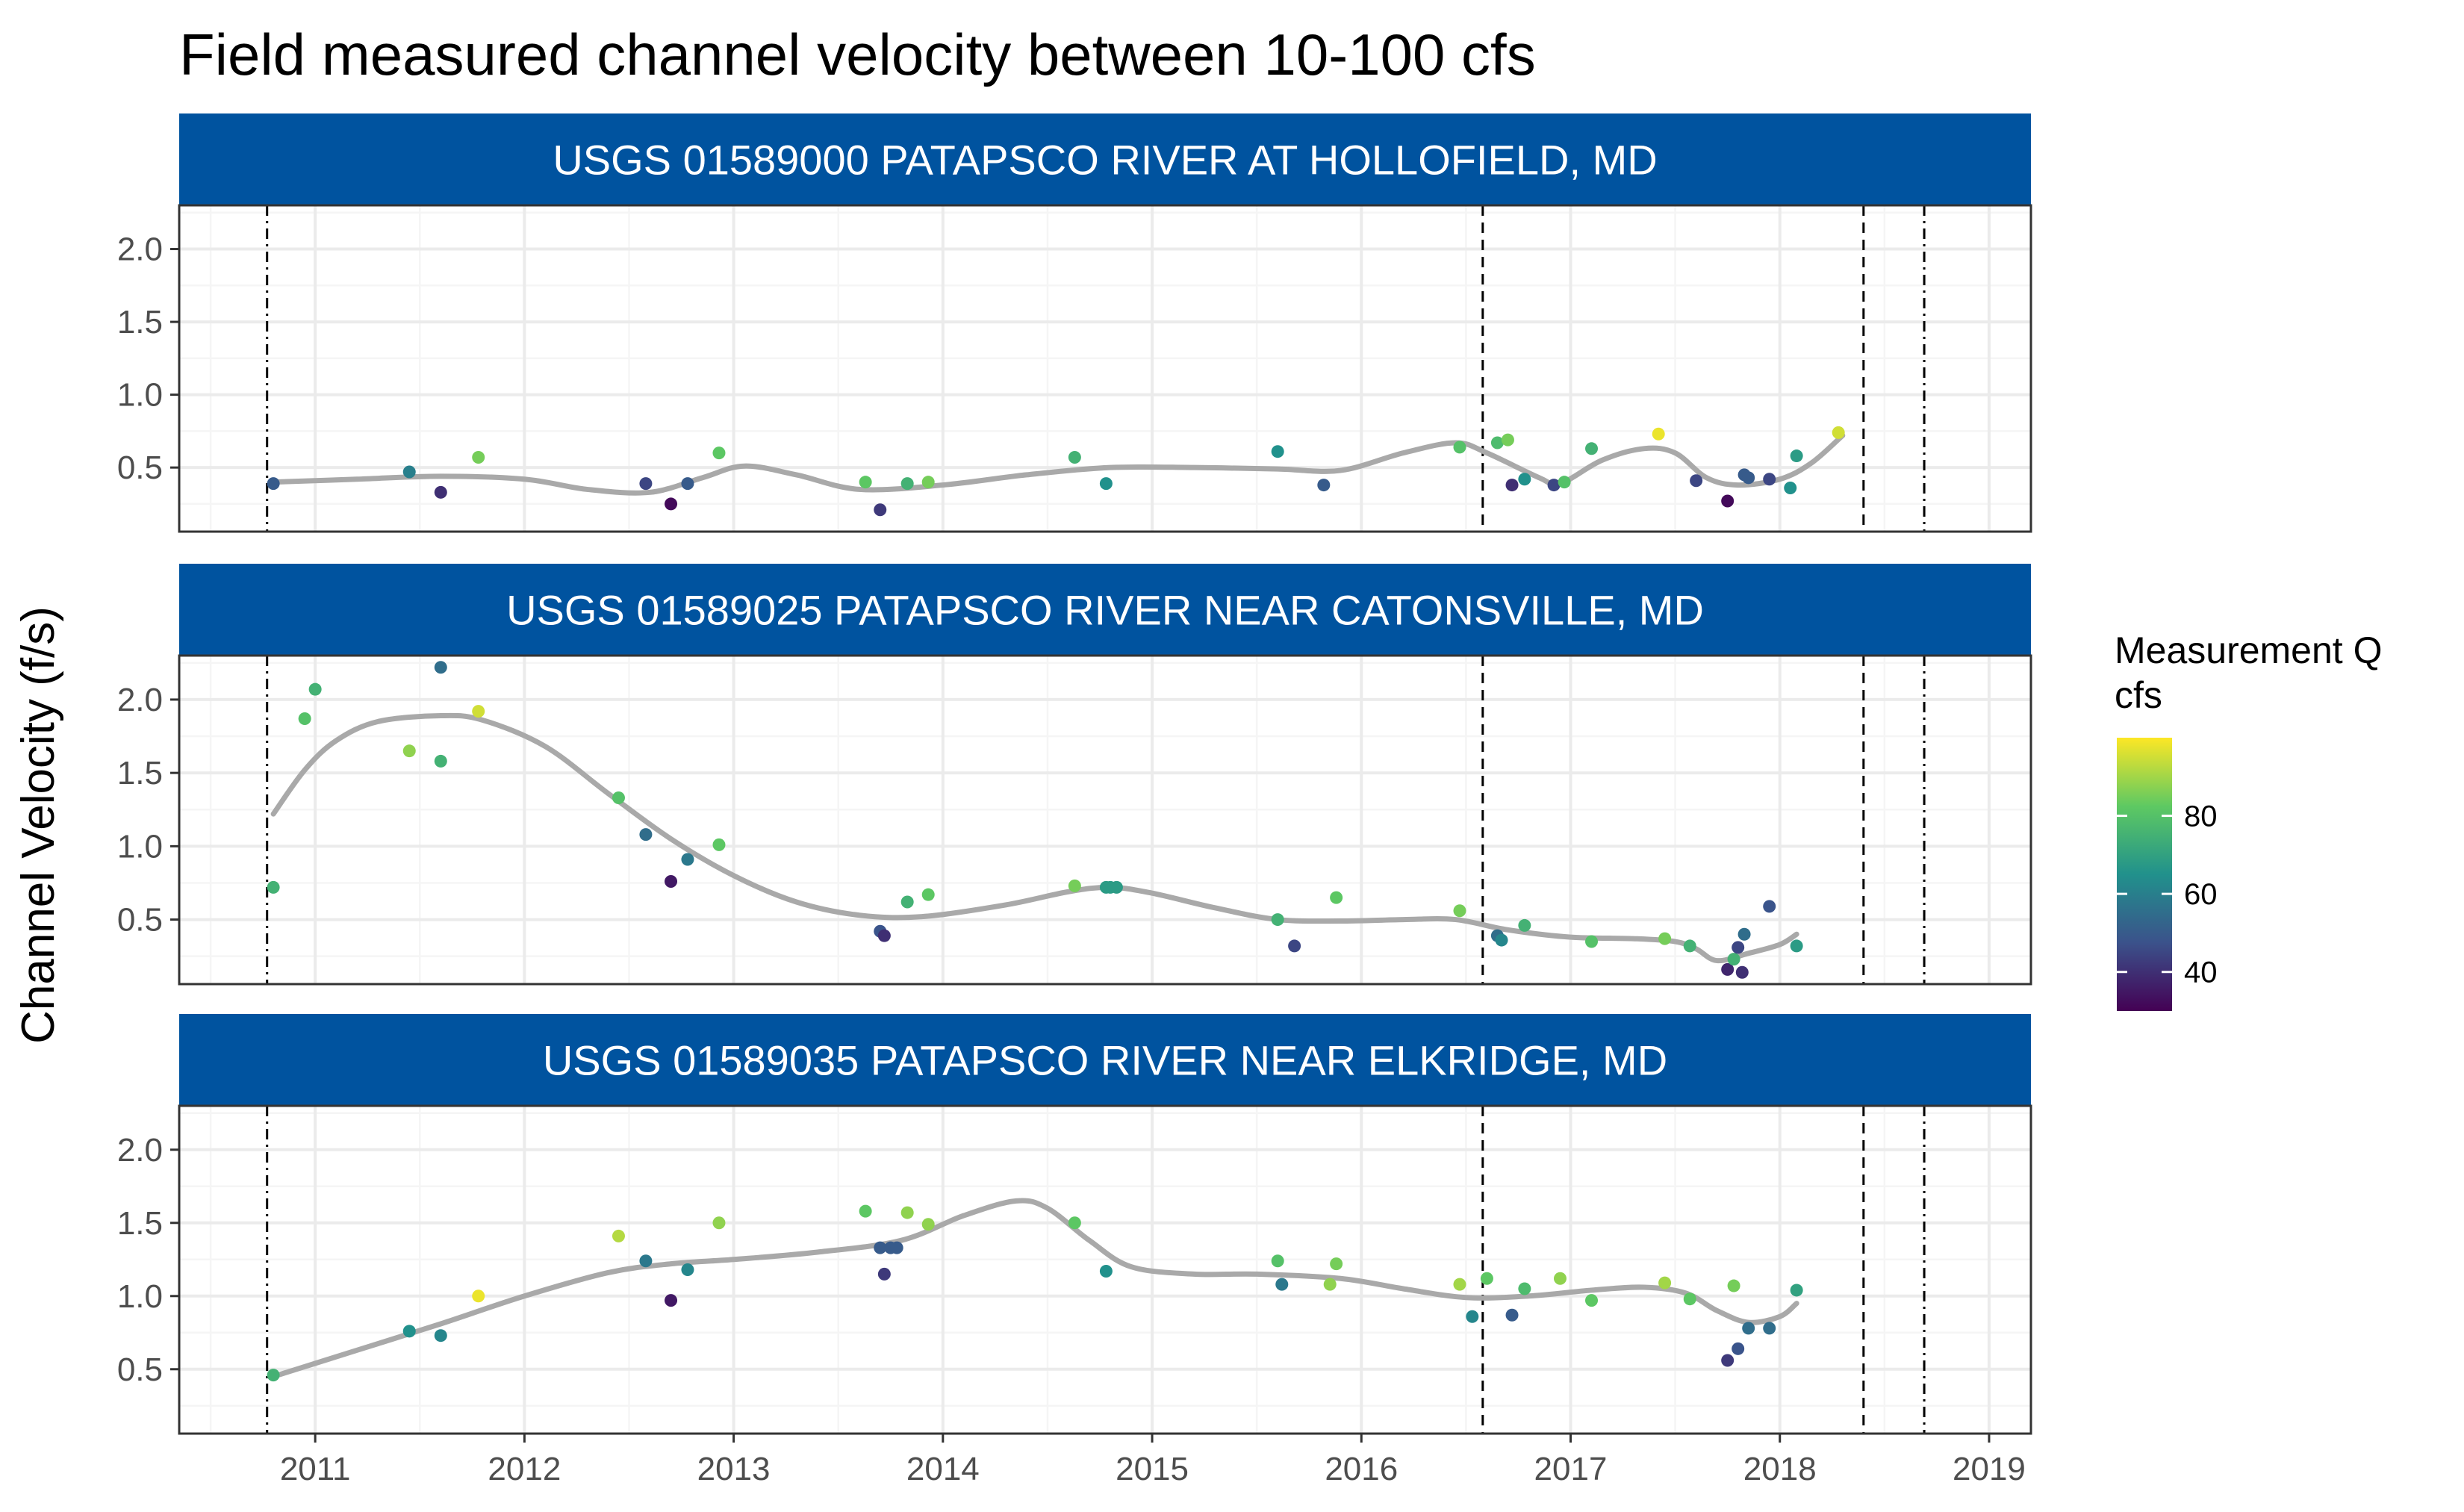  Describe the element at coordinates (1152, 1469) in the screenshot. I see `x-tick-label: 2015` at that location.